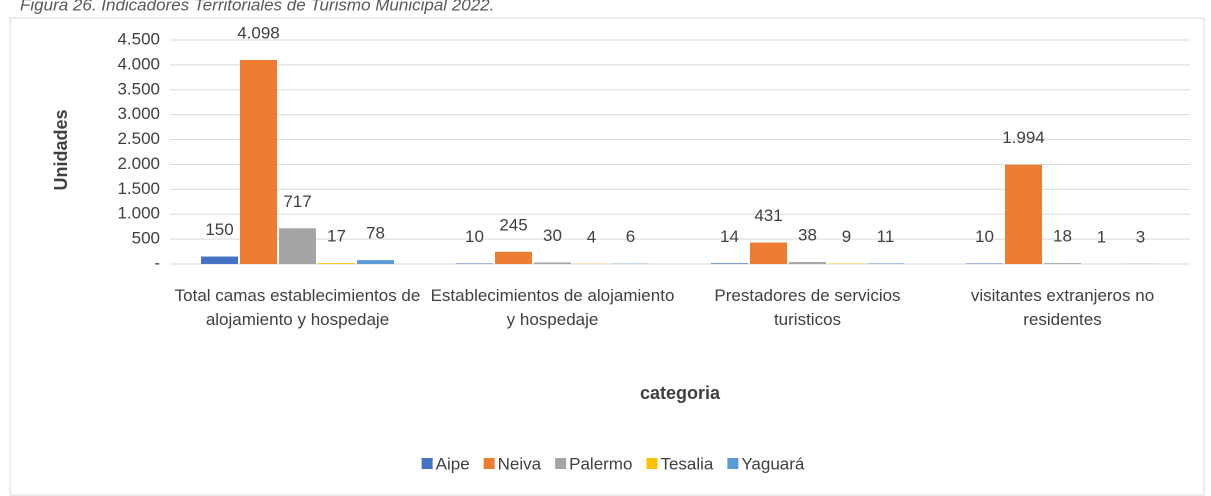 The width and height of the screenshot is (1211, 496). What do you see at coordinates (600, 463) in the screenshot?
I see `legend-label: Palermo` at bounding box center [600, 463].